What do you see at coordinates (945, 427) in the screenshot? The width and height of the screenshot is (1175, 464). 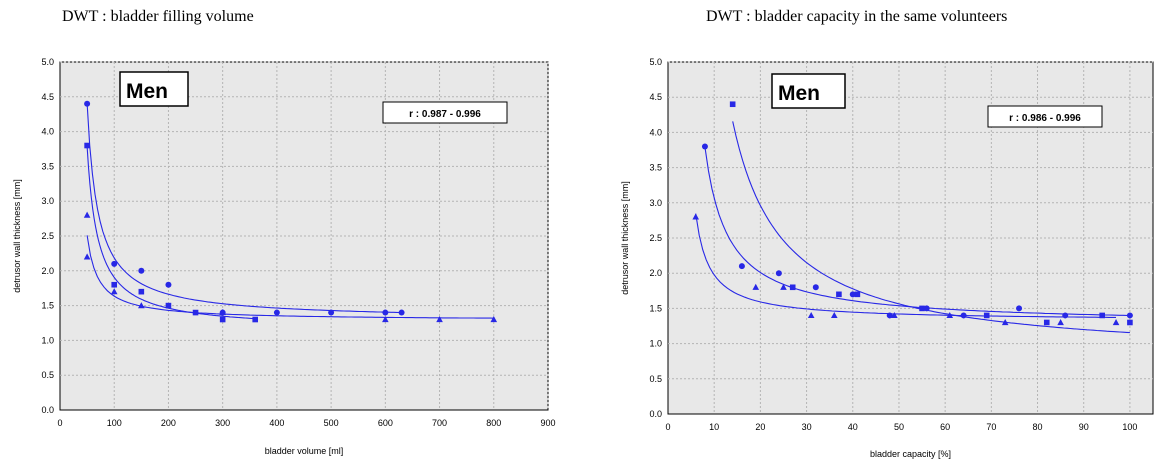 I see `x-tick-label: 60` at bounding box center [945, 427].